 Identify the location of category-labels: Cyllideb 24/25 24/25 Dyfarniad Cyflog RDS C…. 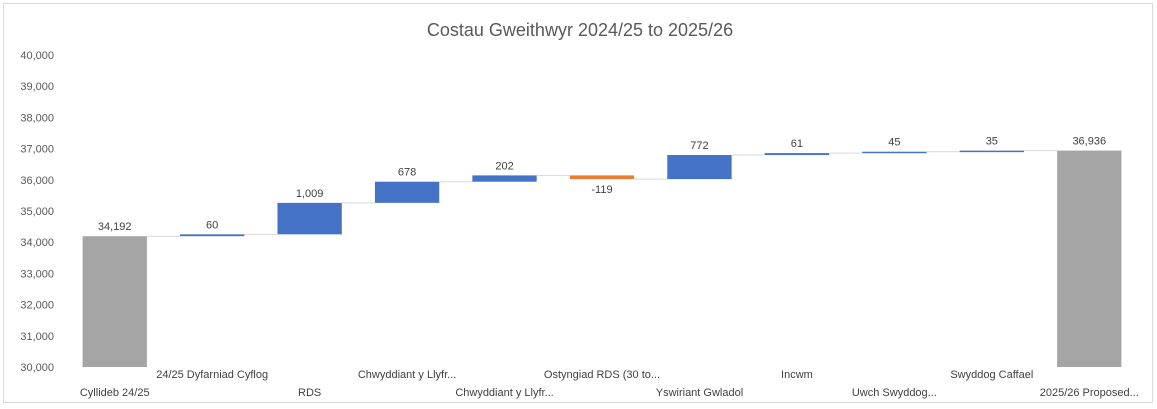
(609, 384).